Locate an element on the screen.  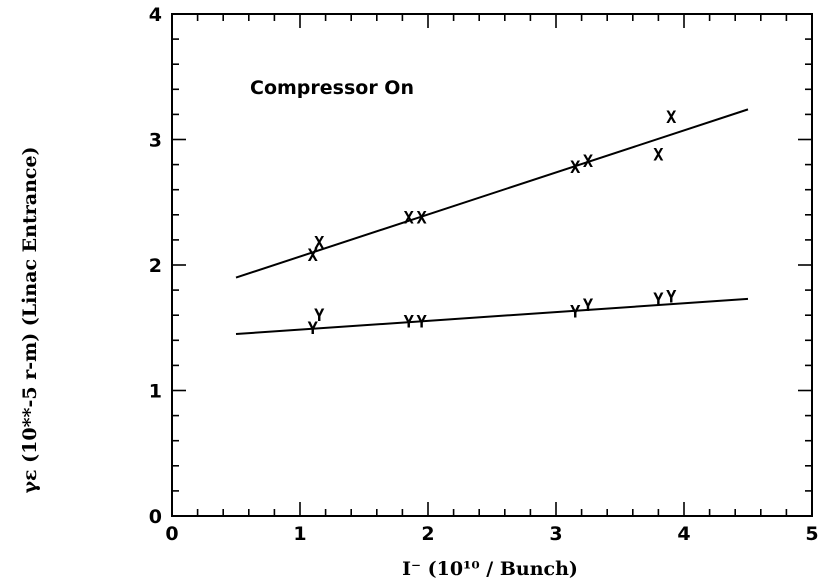
x-tick-label: 0 is located at coordinates (171, 534).